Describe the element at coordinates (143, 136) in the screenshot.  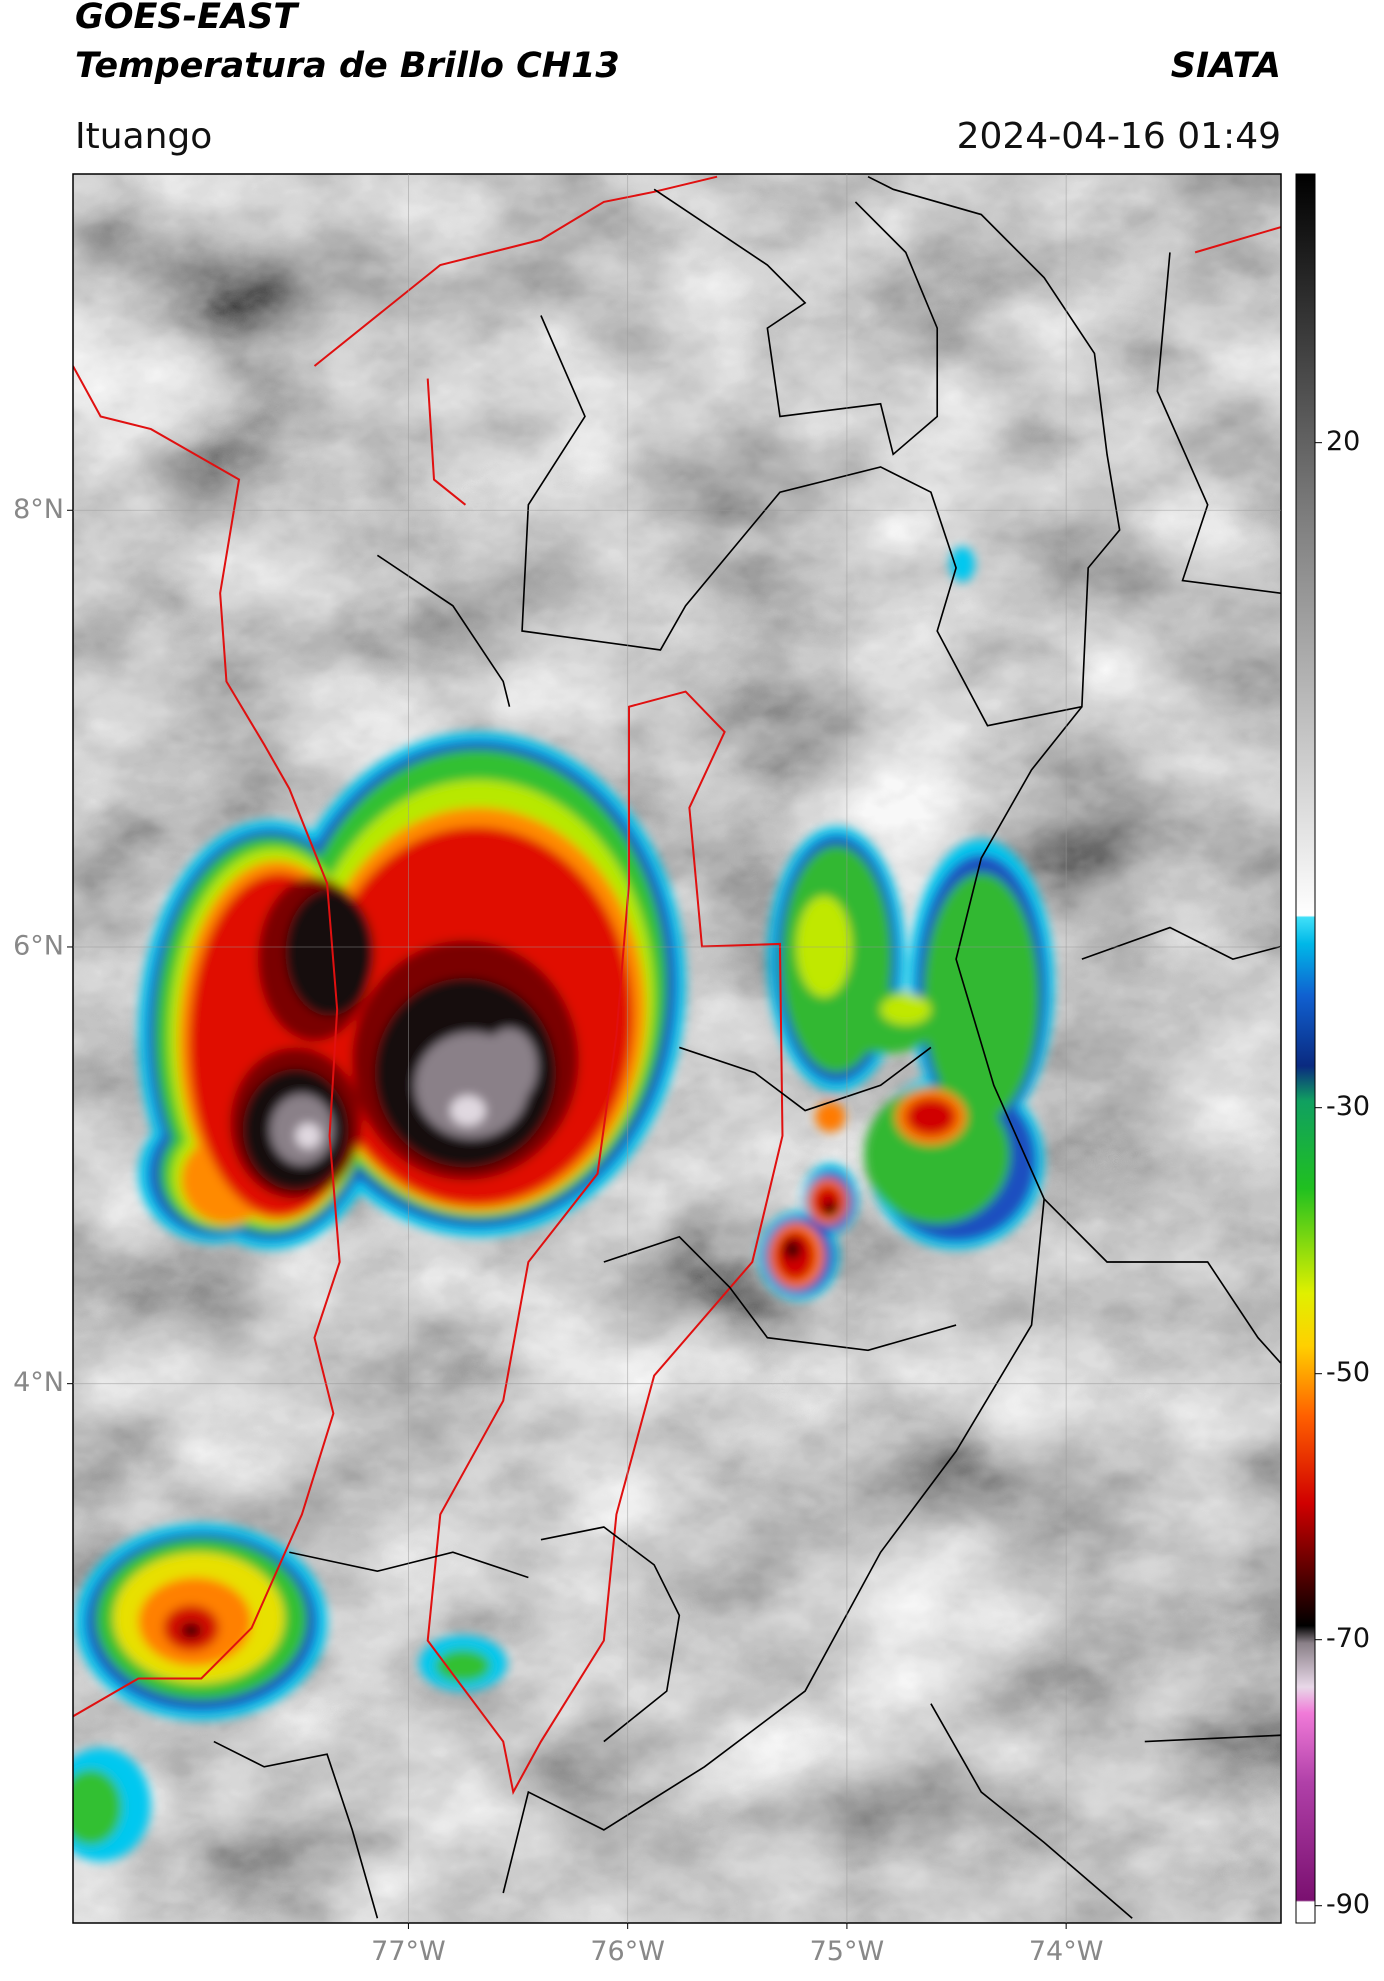
I see `location: Ituango` at that location.